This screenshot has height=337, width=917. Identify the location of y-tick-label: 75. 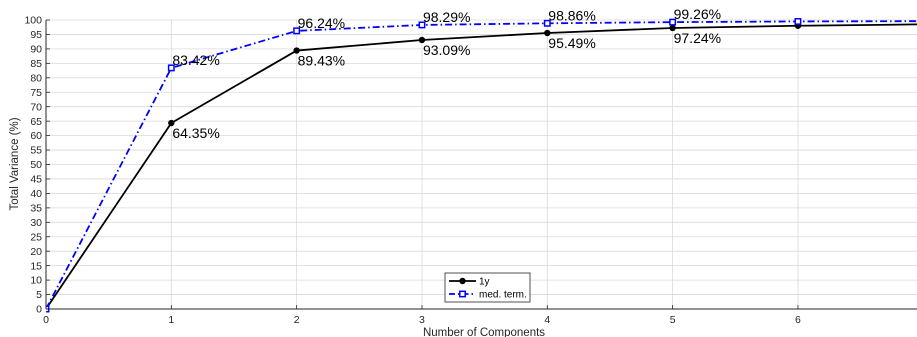
(36, 93).